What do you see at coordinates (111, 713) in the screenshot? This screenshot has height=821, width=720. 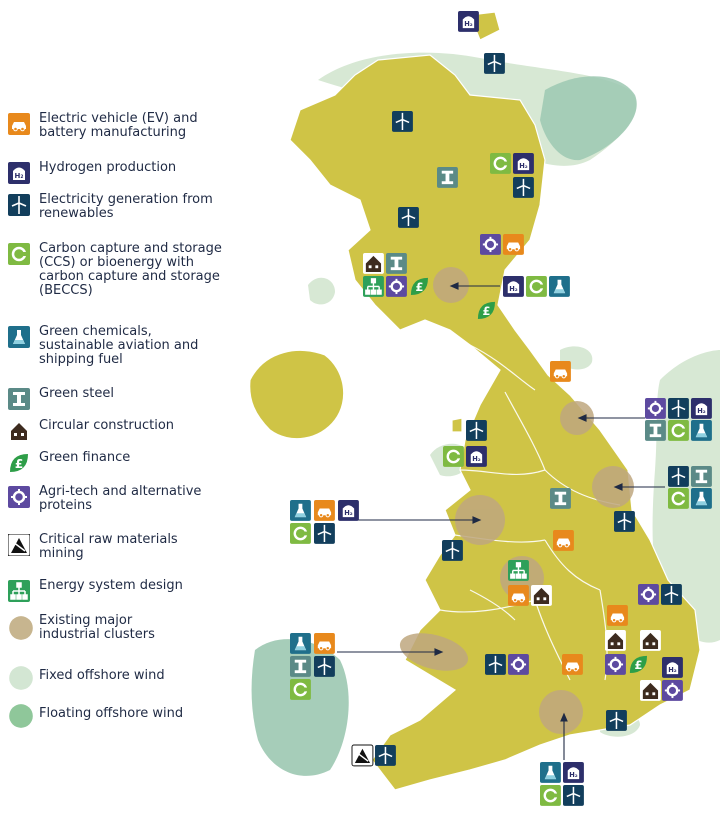 I see `legend-label-floating-wind: Floating offshore wind` at bounding box center [111, 713].